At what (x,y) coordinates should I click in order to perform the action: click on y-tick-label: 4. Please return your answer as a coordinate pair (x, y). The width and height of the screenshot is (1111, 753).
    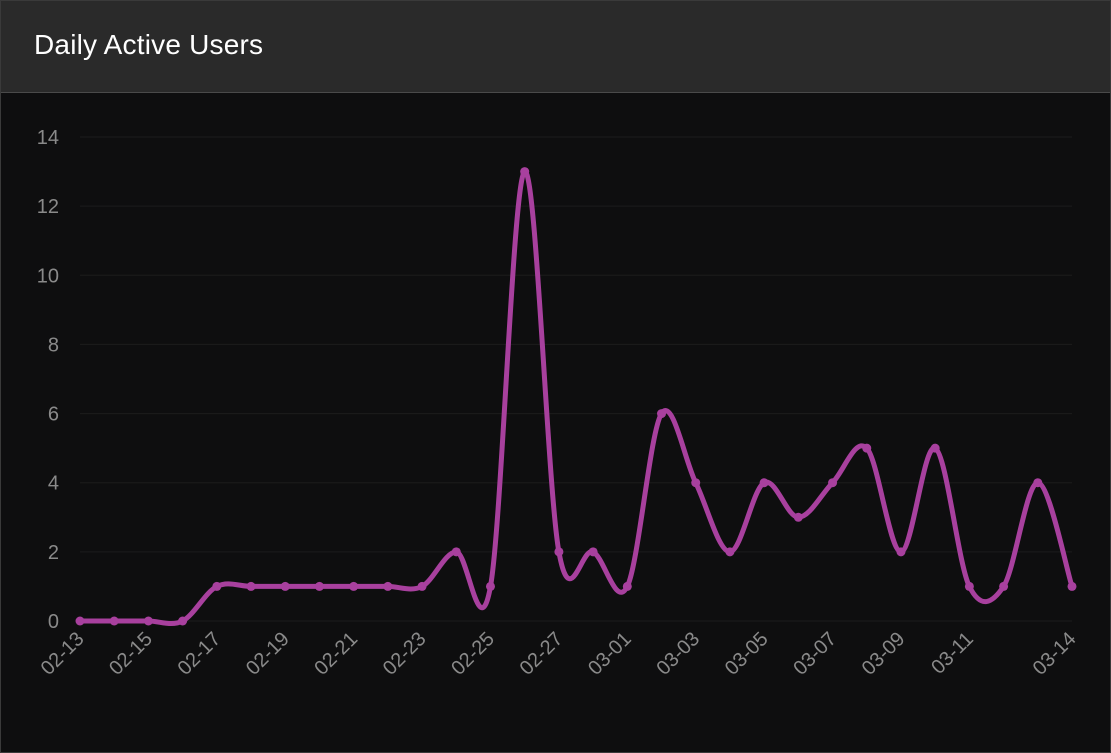
    Looking at the image, I should click on (53, 484).